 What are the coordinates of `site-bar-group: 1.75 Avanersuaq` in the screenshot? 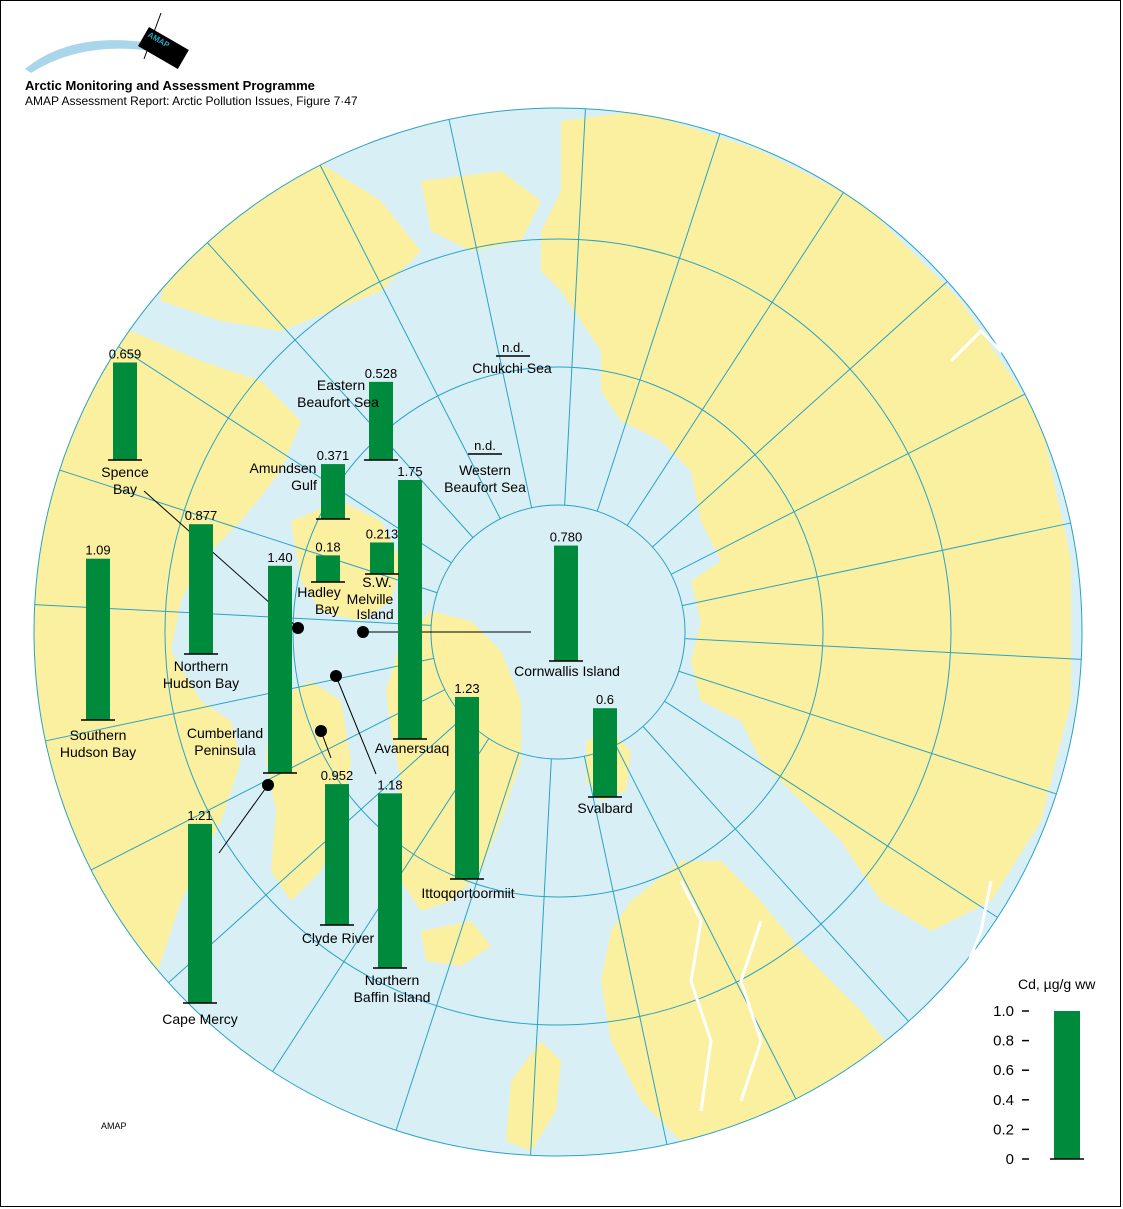 It's located at (412, 610).